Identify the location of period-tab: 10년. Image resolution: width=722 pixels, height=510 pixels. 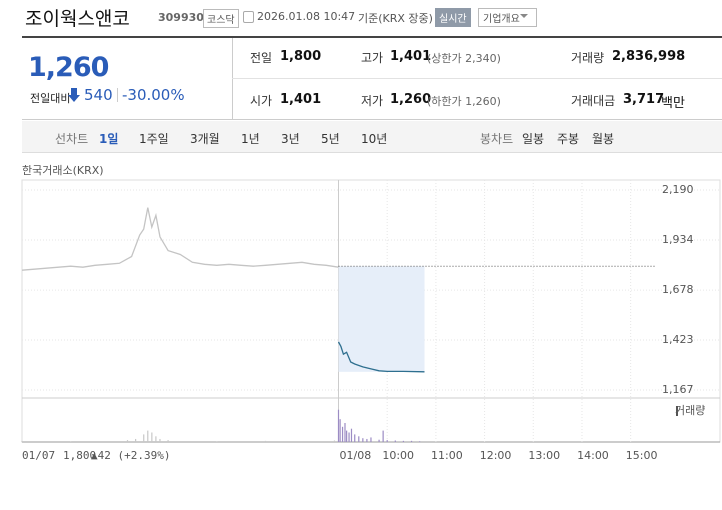
(374, 139).